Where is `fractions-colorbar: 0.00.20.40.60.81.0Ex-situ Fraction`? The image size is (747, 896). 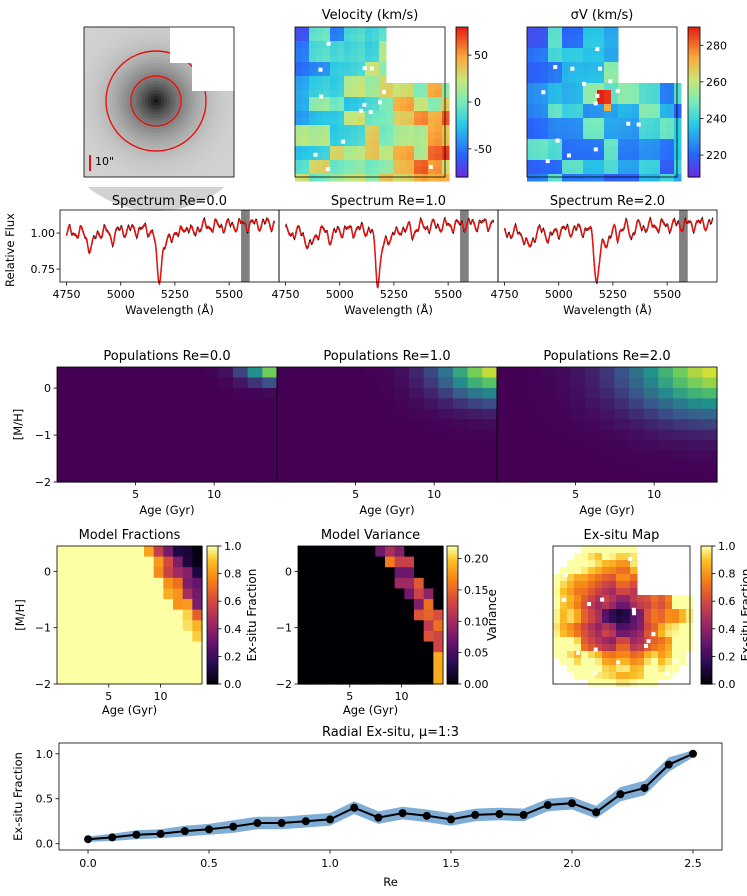
fractions-colorbar: 0.00.20.40.60.81.0Ex-situ Fraction is located at coordinates (232, 615).